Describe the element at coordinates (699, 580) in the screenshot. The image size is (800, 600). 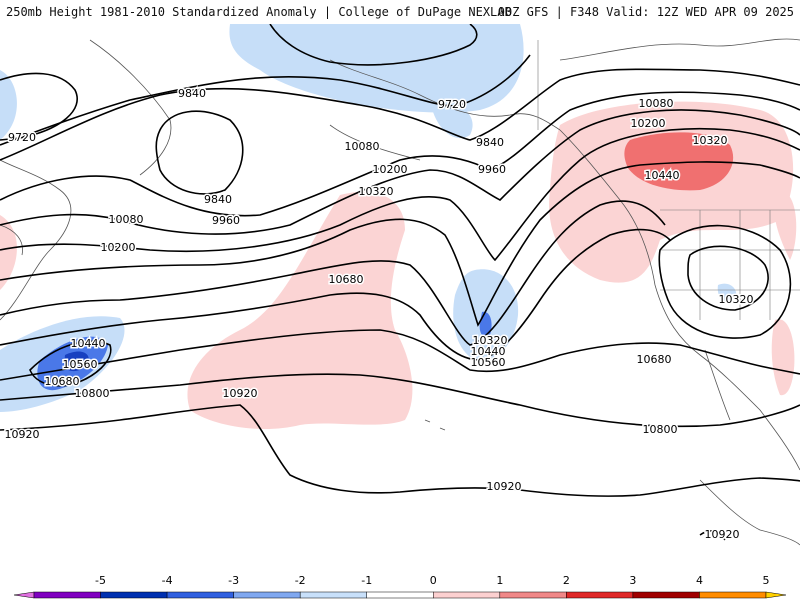
I see `colorbar-tick-label: 4` at that location.